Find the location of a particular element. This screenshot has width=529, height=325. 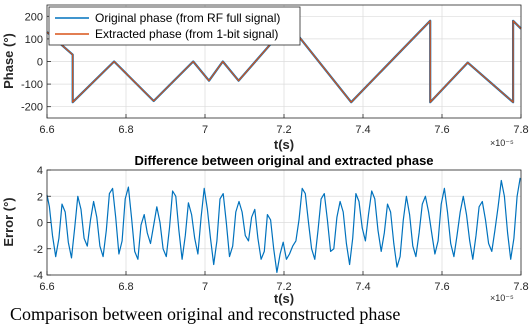

y-tick-label: 4 is located at coordinates (40, 171).